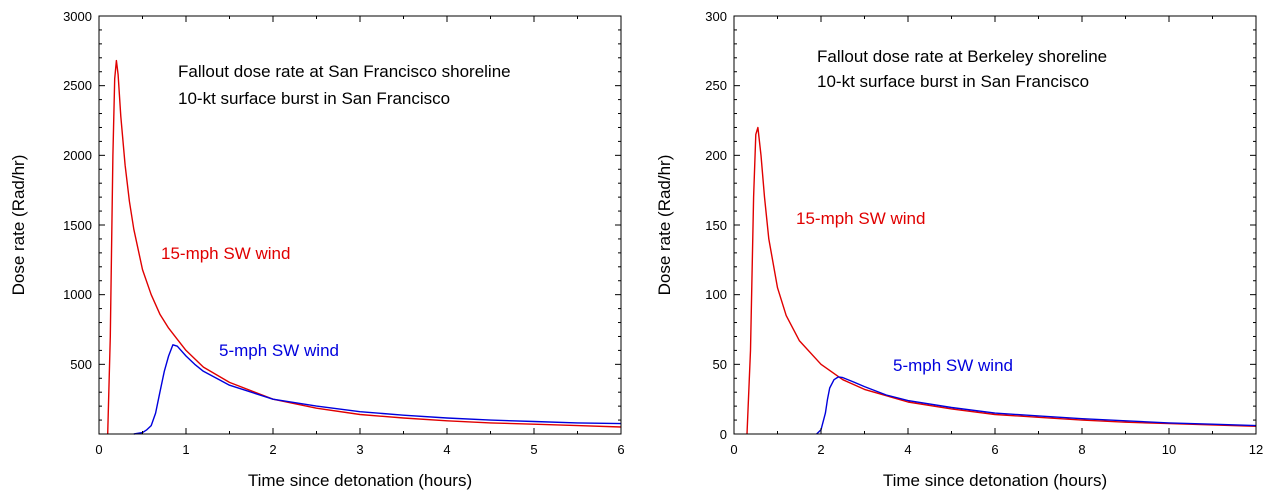 The image size is (1281, 497). Describe the element at coordinates (77, 294) in the screenshot. I see `y-tick-label: 1000` at that location.